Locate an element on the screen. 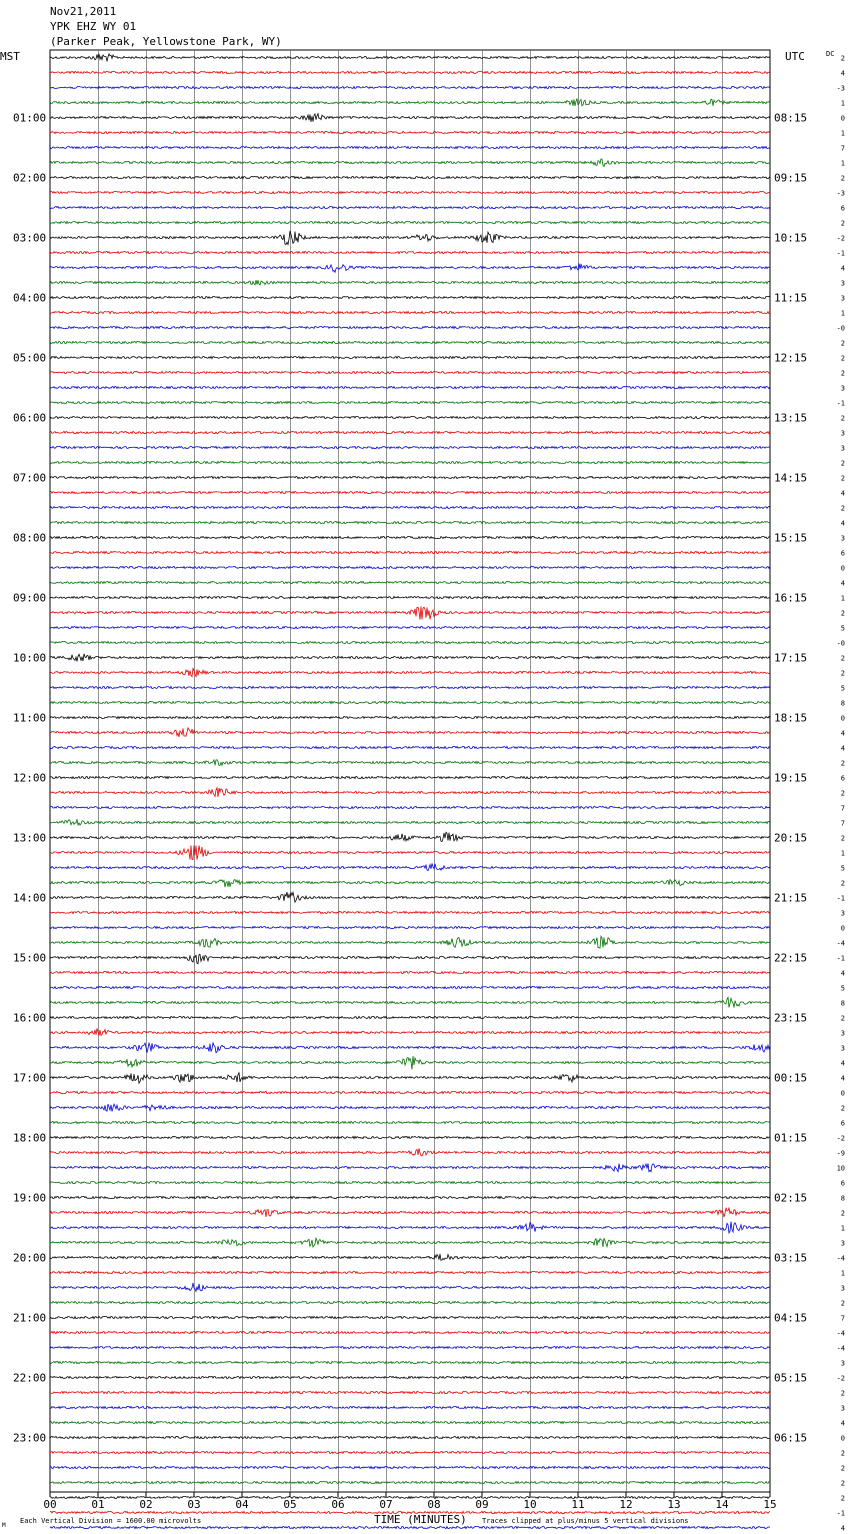 Image resolution: width=850 pixels, height=1534 pixels. dc-offset-label: 5 is located at coordinates (843, 689).